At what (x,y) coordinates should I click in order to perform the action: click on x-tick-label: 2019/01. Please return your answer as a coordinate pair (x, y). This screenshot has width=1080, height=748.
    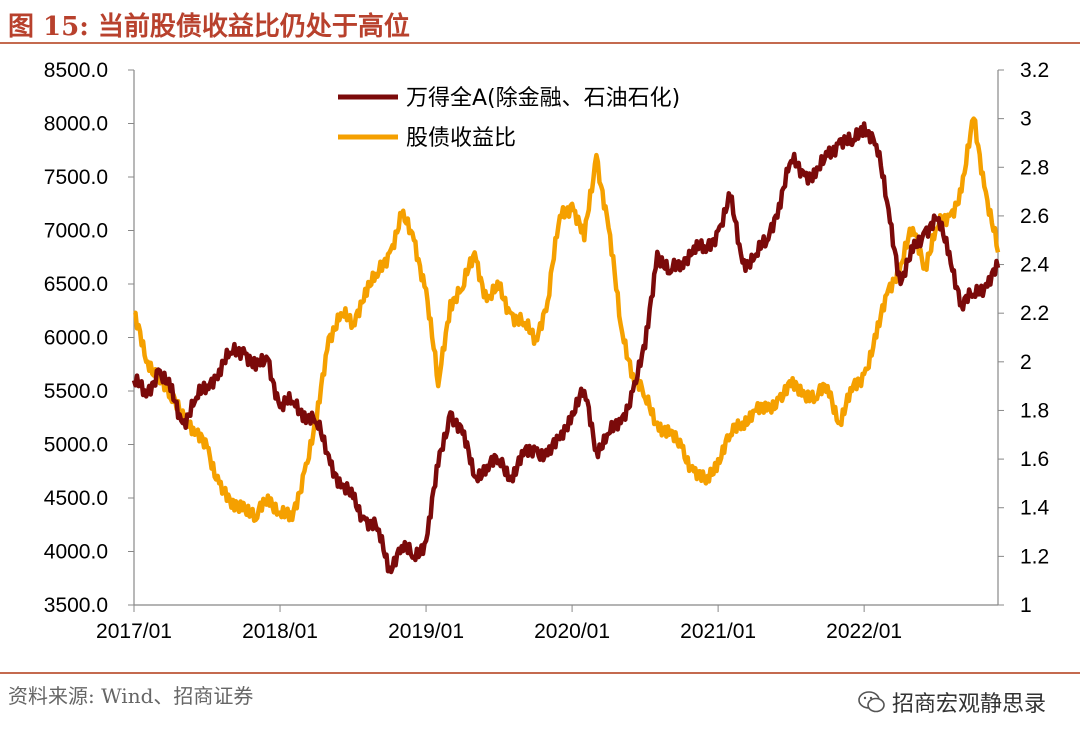
    Looking at the image, I should click on (426, 631).